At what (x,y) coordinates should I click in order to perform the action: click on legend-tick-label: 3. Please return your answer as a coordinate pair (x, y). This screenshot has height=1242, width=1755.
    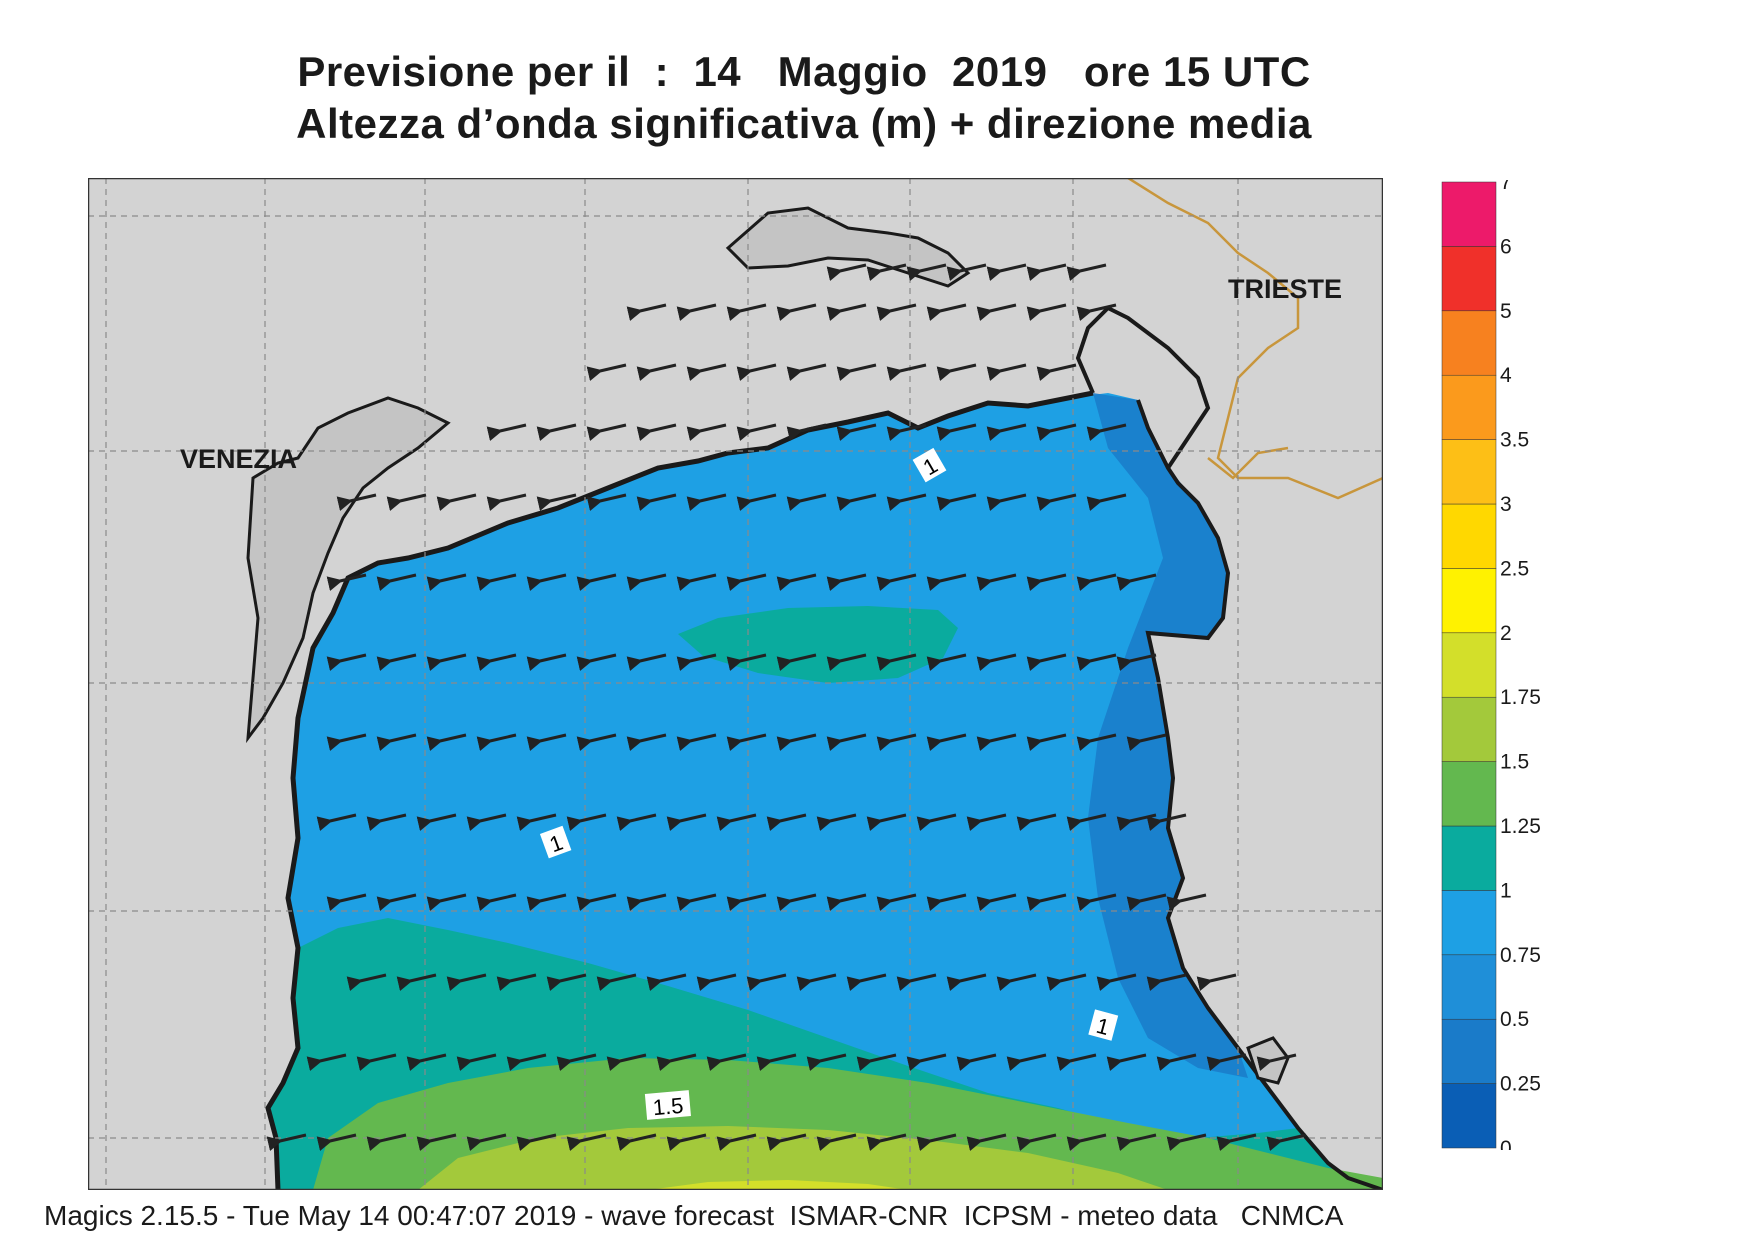
    Looking at the image, I should click on (1506, 504).